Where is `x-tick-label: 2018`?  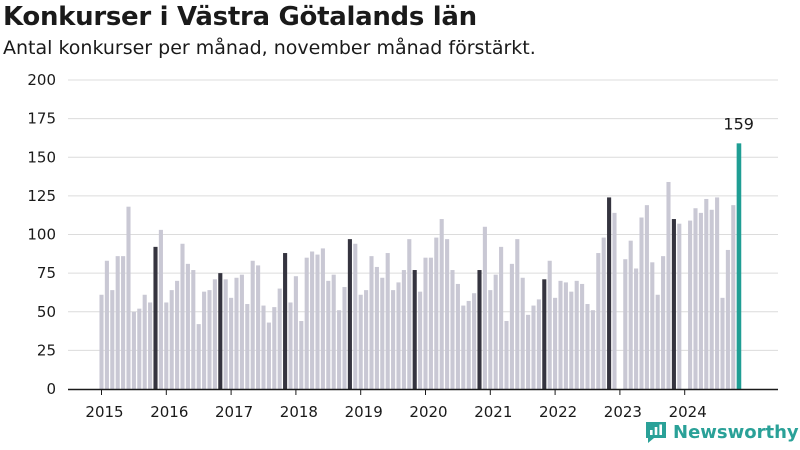
x-tick-label: 2018 is located at coordinates (299, 412).